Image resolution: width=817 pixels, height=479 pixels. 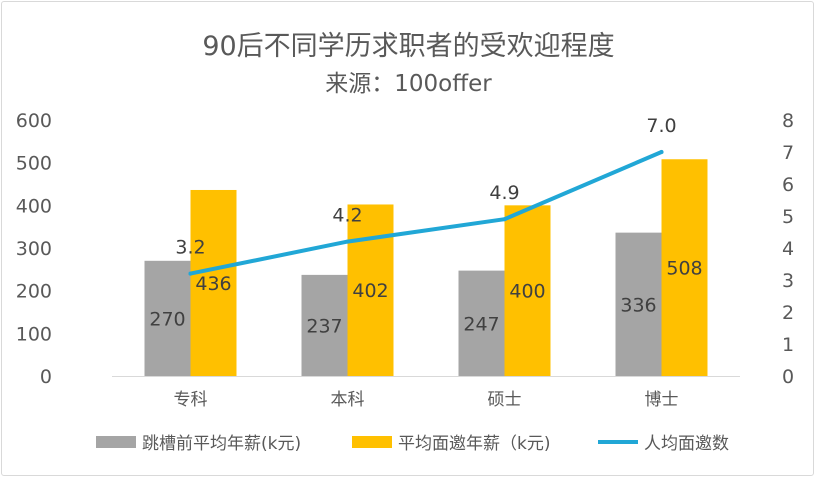 I want to click on bar-value-label: 402, so click(x=370, y=291).